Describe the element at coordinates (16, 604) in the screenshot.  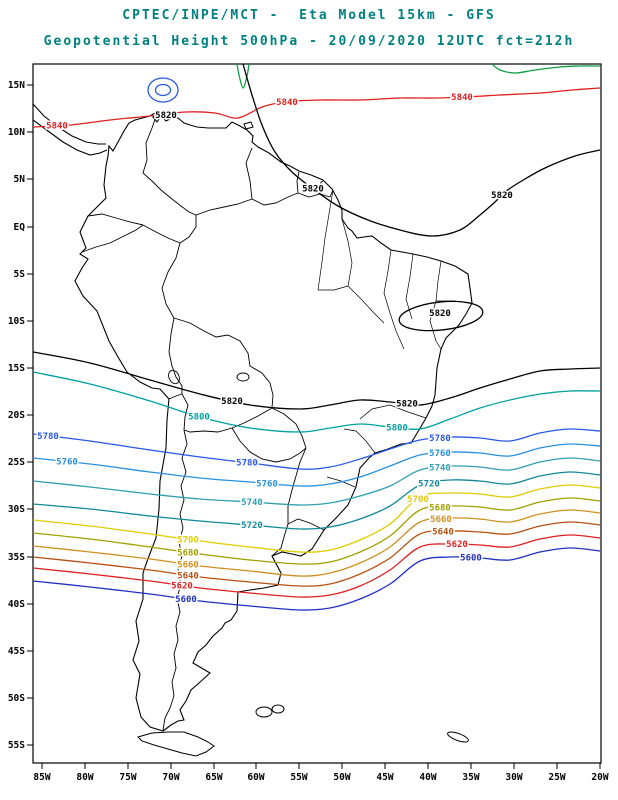
I see `lat-label-40S: 40S` at that location.